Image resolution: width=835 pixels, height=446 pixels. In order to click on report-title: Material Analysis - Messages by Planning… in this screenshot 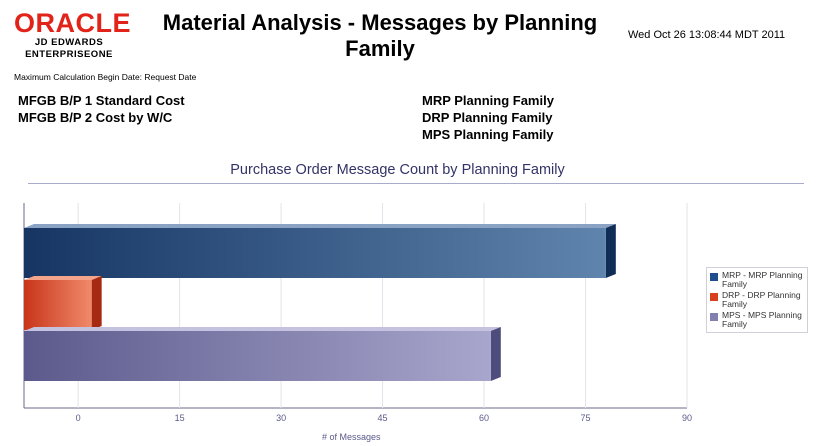, I will do `click(380, 35)`.